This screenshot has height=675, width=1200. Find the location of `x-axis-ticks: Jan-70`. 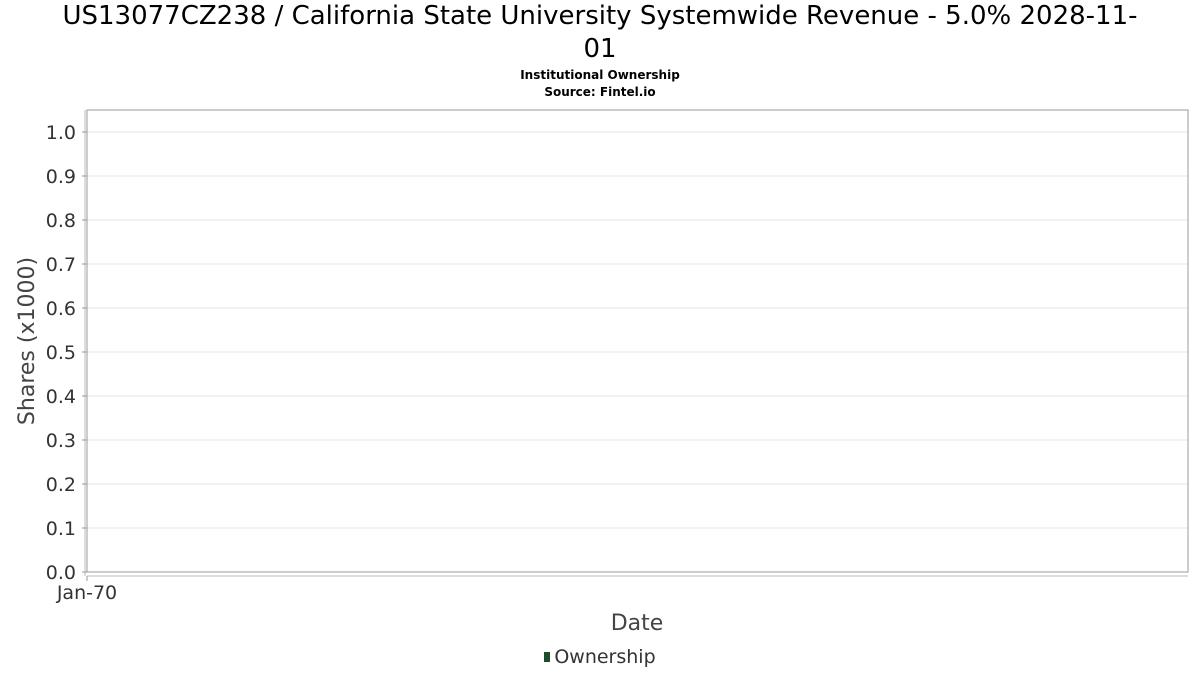

x-axis-ticks: Jan-70 is located at coordinates (86, 590).